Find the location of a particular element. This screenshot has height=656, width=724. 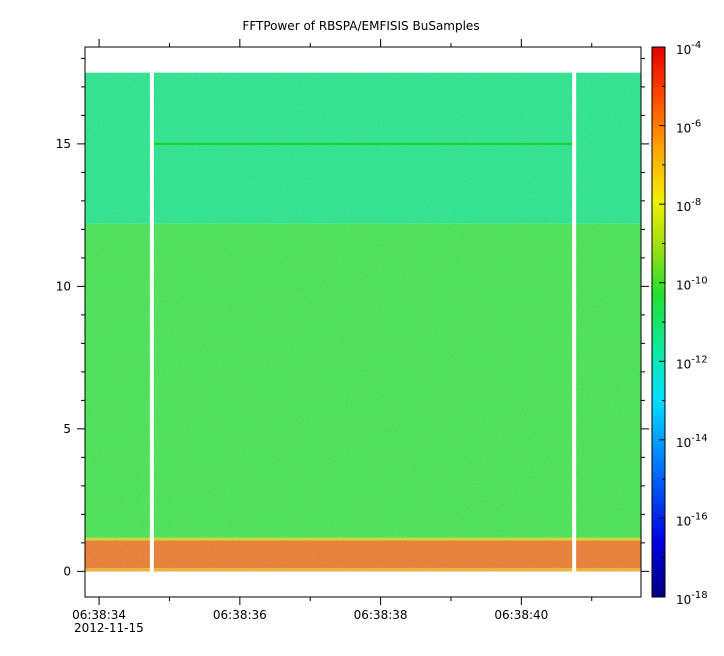

x-tick-label: 06:38:36 is located at coordinates (240, 615).